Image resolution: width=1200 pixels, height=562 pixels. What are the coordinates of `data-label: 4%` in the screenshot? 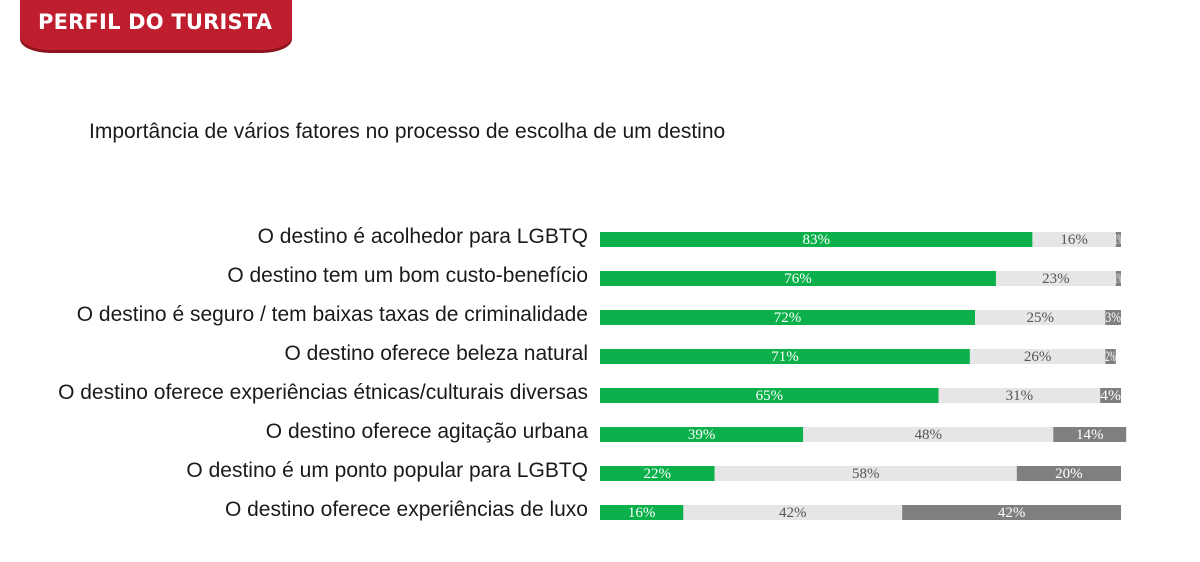 It's located at (1110, 396).